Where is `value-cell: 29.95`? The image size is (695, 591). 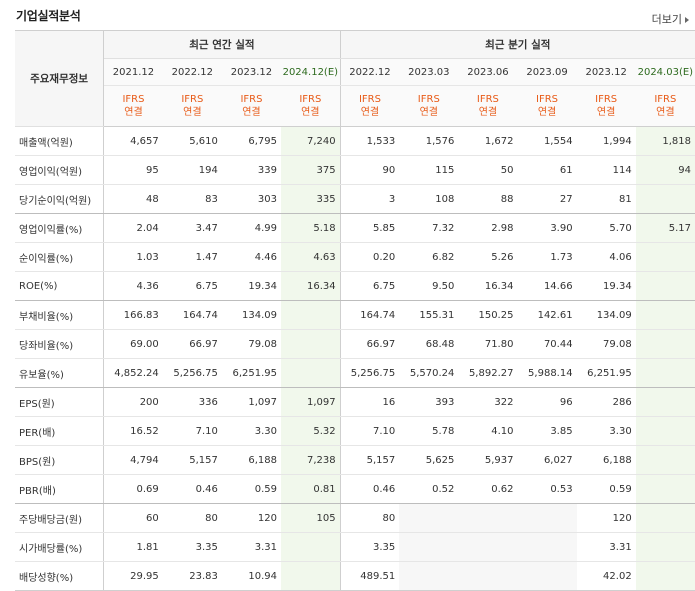
value-cell: 29.95 is located at coordinates (133, 576).